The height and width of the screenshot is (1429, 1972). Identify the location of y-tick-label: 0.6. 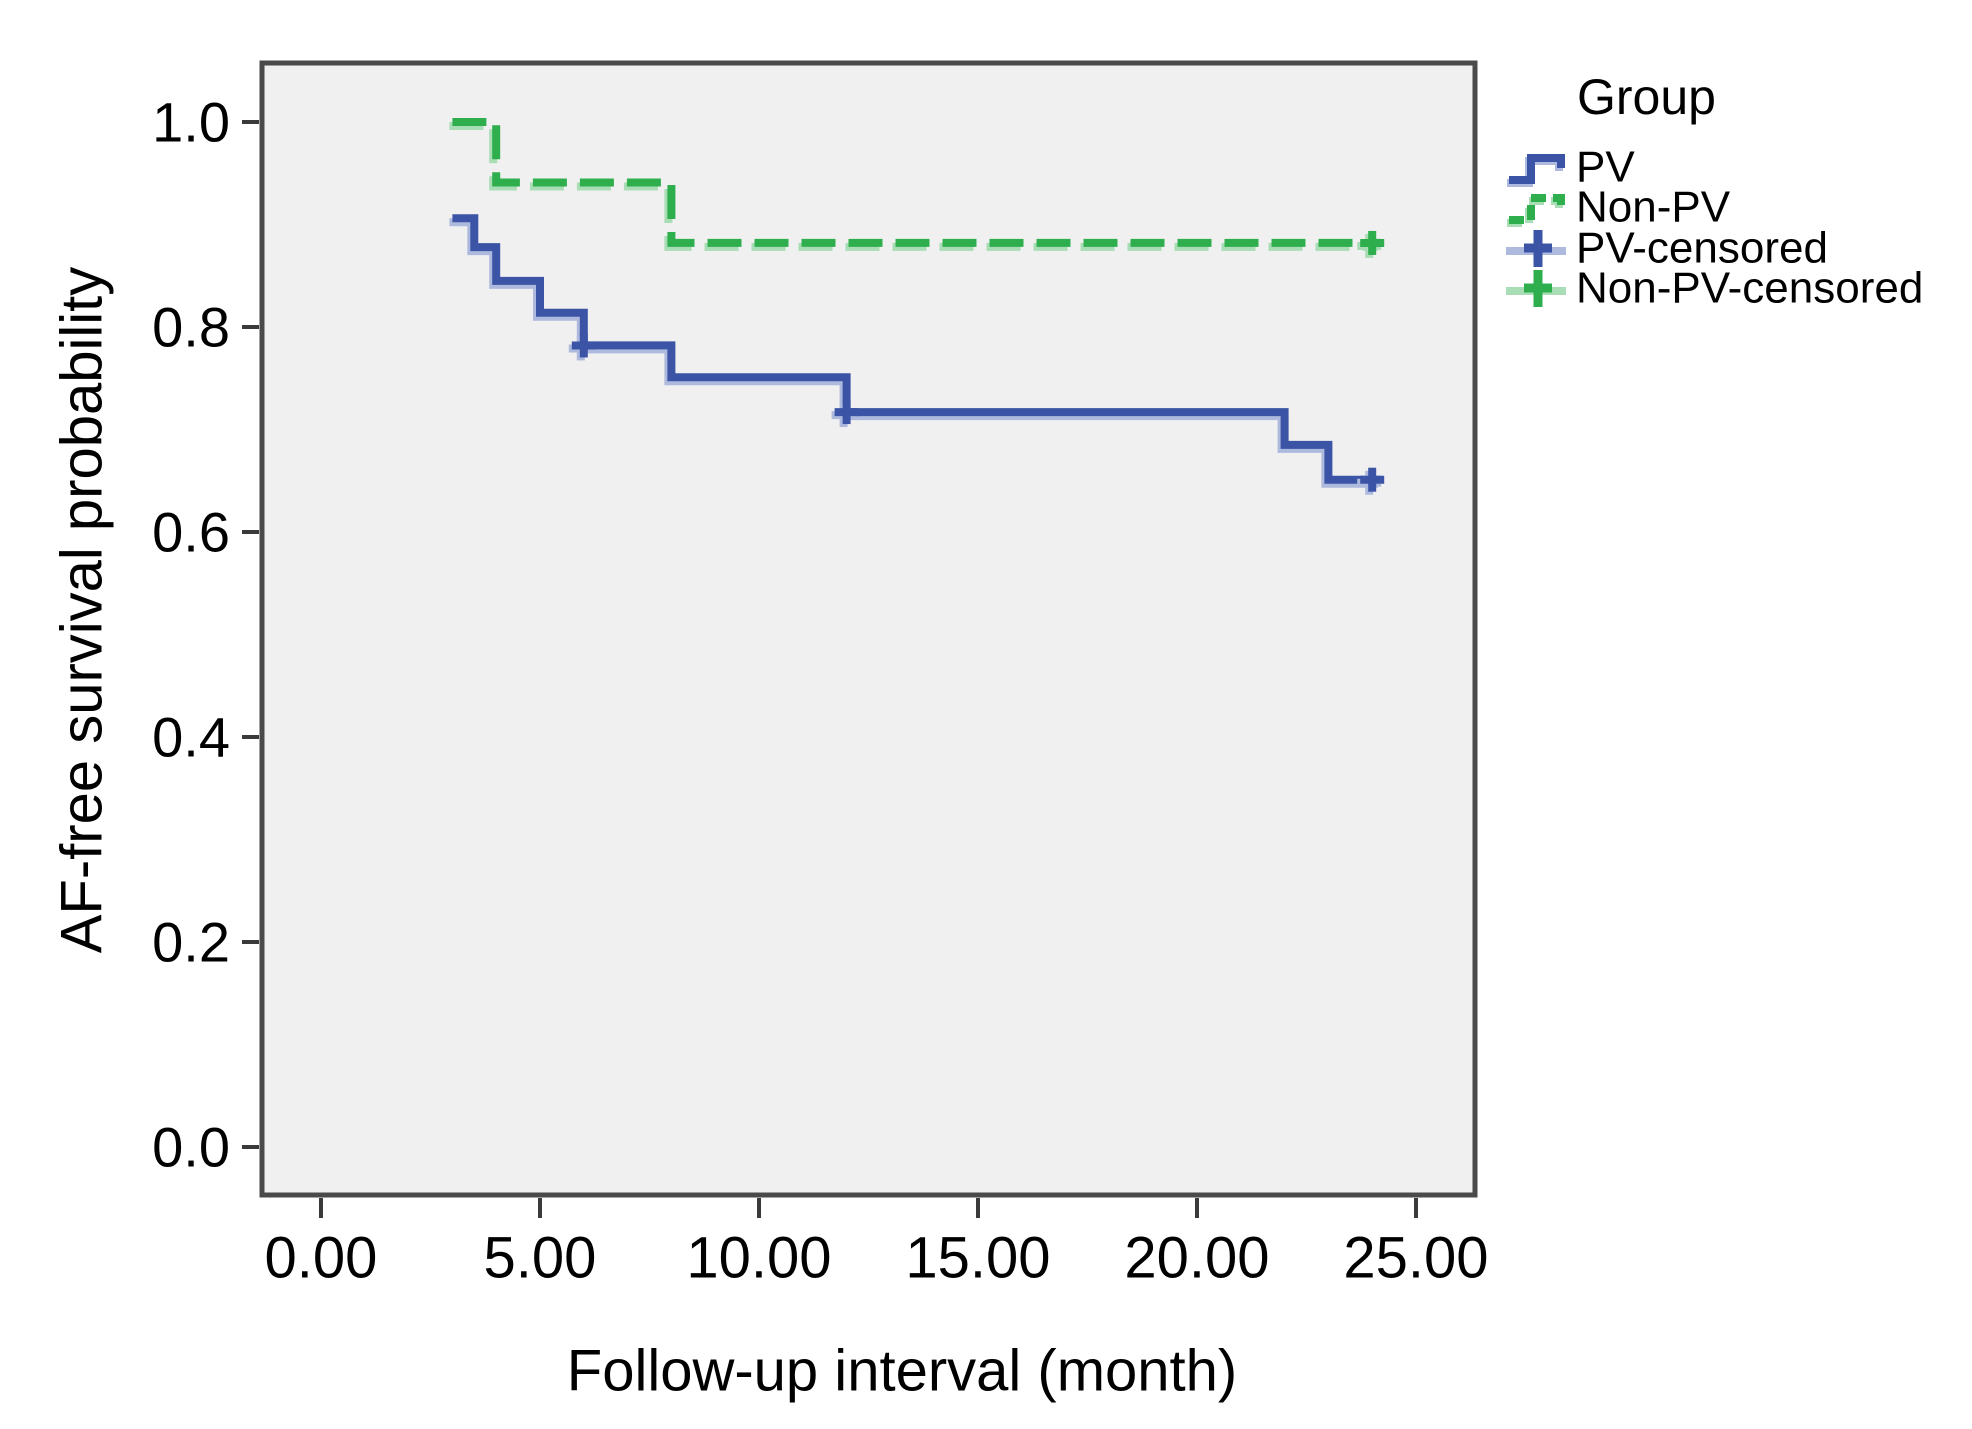
(191, 532).